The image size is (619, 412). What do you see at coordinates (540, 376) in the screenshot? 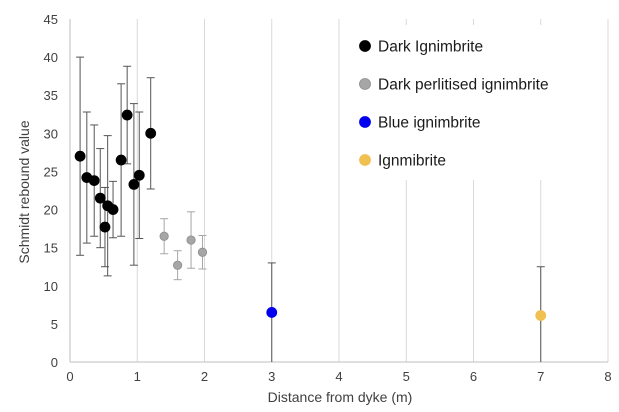
I see `x-tick-label: 7` at bounding box center [540, 376].